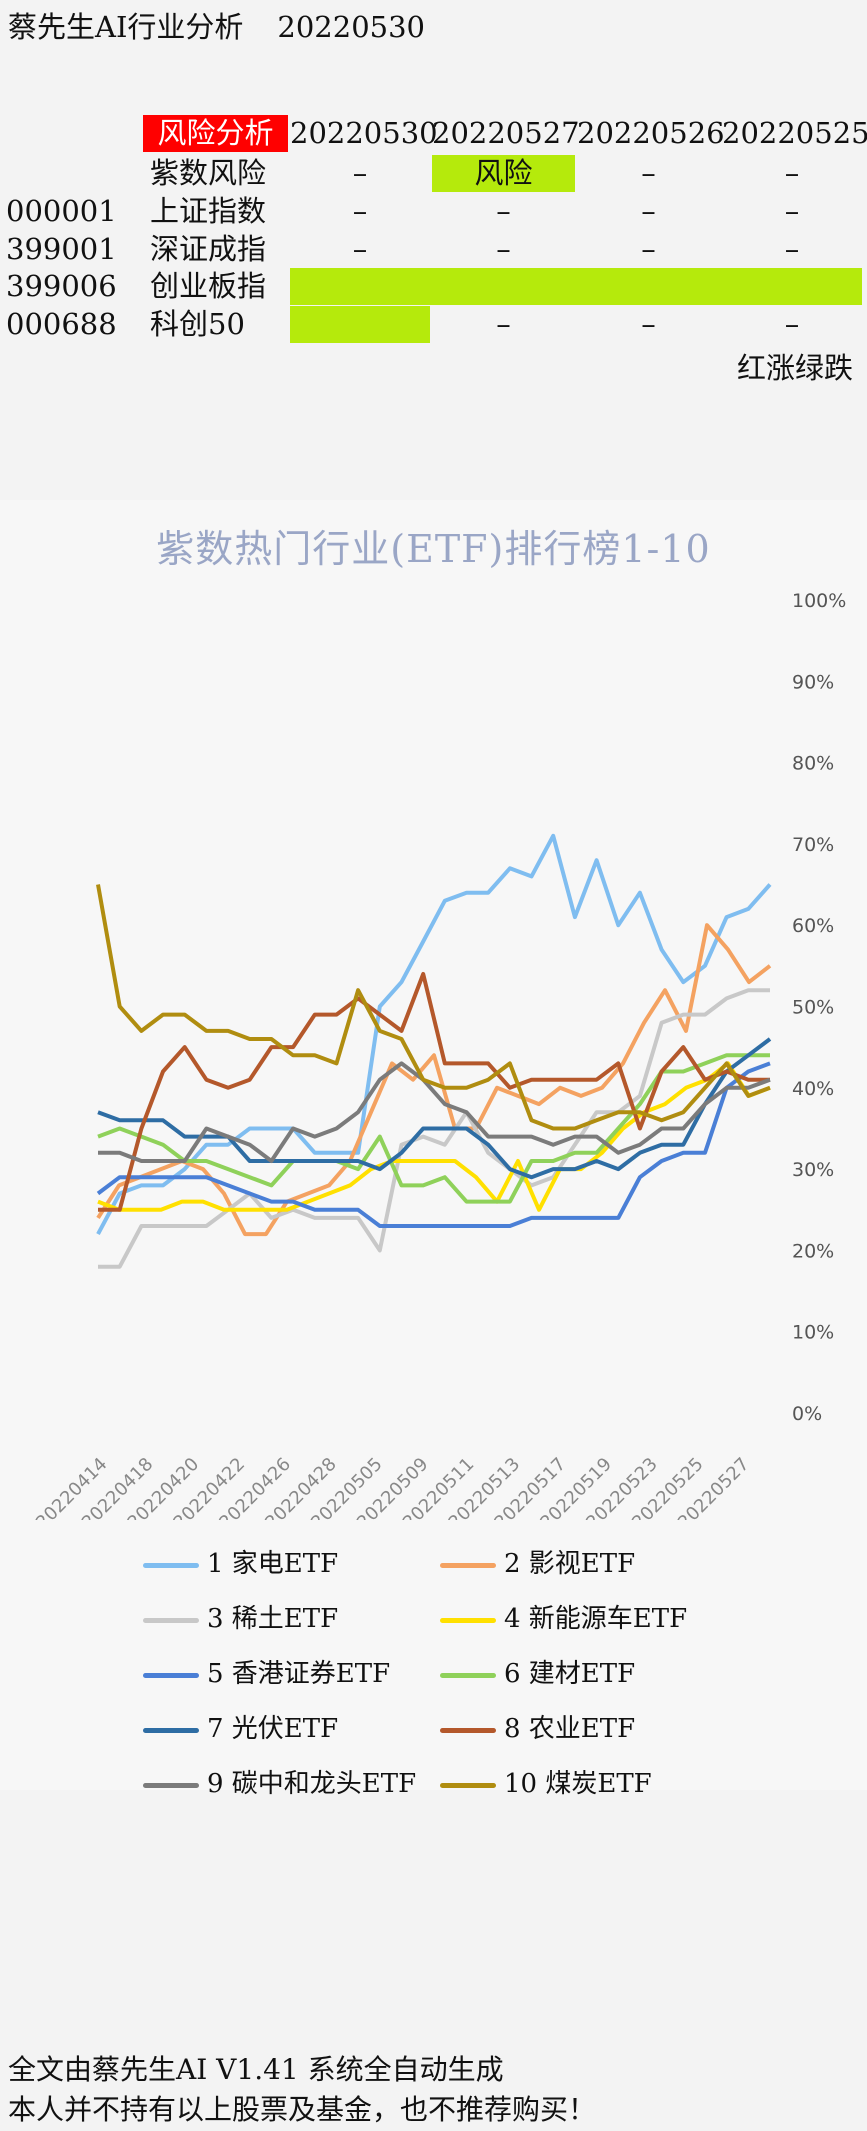 The height and width of the screenshot is (2131, 867). Describe the element at coordinates (299, 1674) in the screenshot. I see `legend-label: 5 香港证券ETF` at that location.